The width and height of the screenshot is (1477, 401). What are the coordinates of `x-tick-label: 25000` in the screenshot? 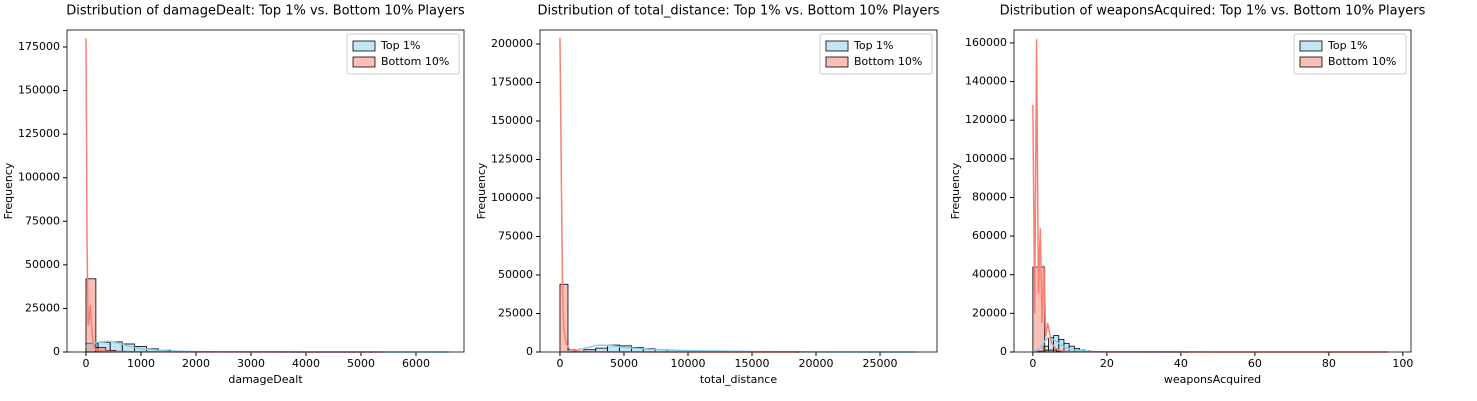 It's located at (880, 363).